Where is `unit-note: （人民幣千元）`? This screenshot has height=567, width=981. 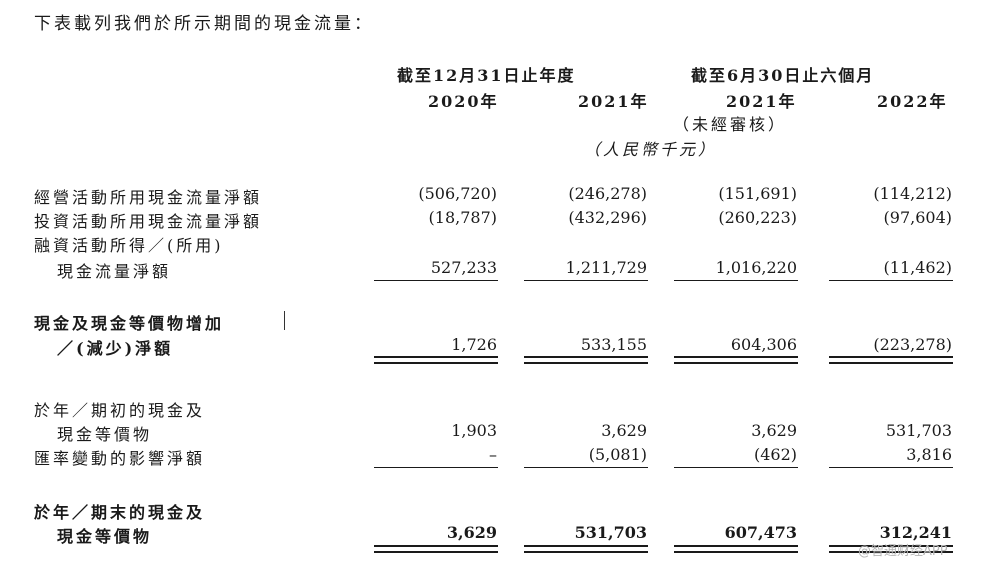
unit-note: （人民幣千元） is located at coordinates (651, 149).